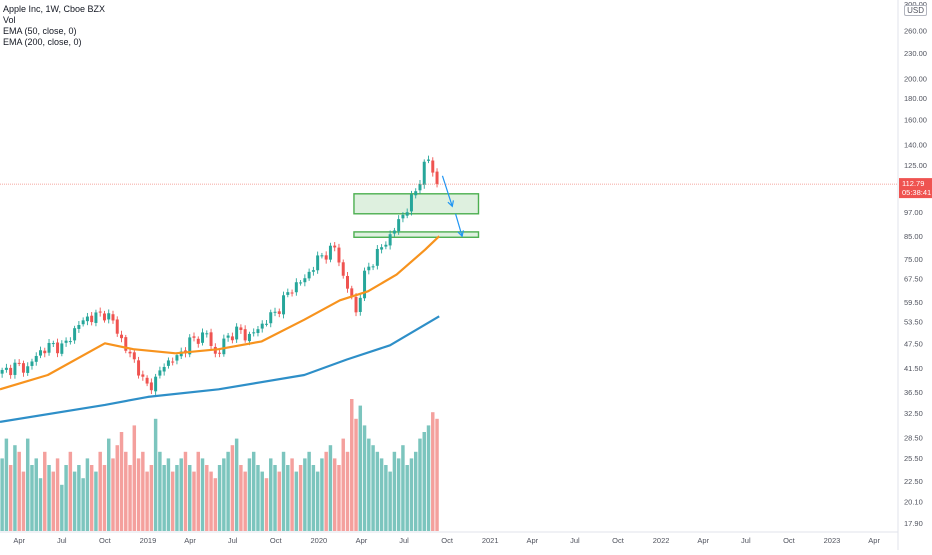 The image size is (932, 555). I want to click on x-tick-label: Oct, so click(105, 540).